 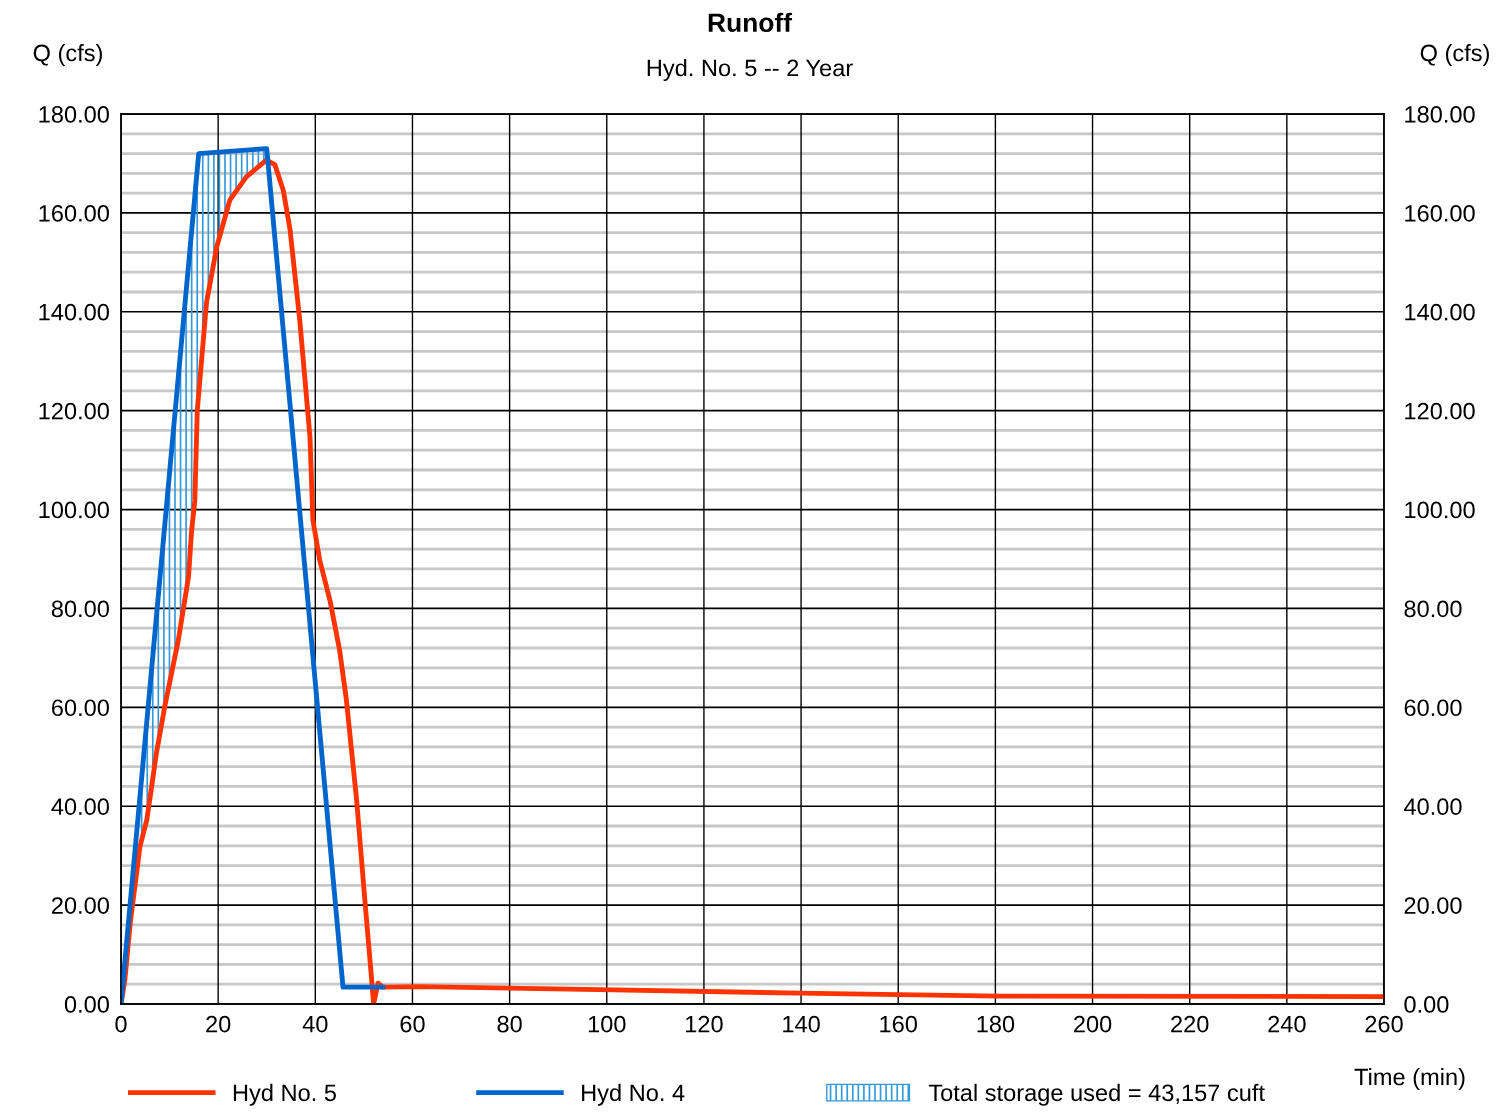 What do you see at coordinates (1426, 1004) in the screenshot?
I see `y2-tick-label: 0.00` at bounding box center [1426, 1004].